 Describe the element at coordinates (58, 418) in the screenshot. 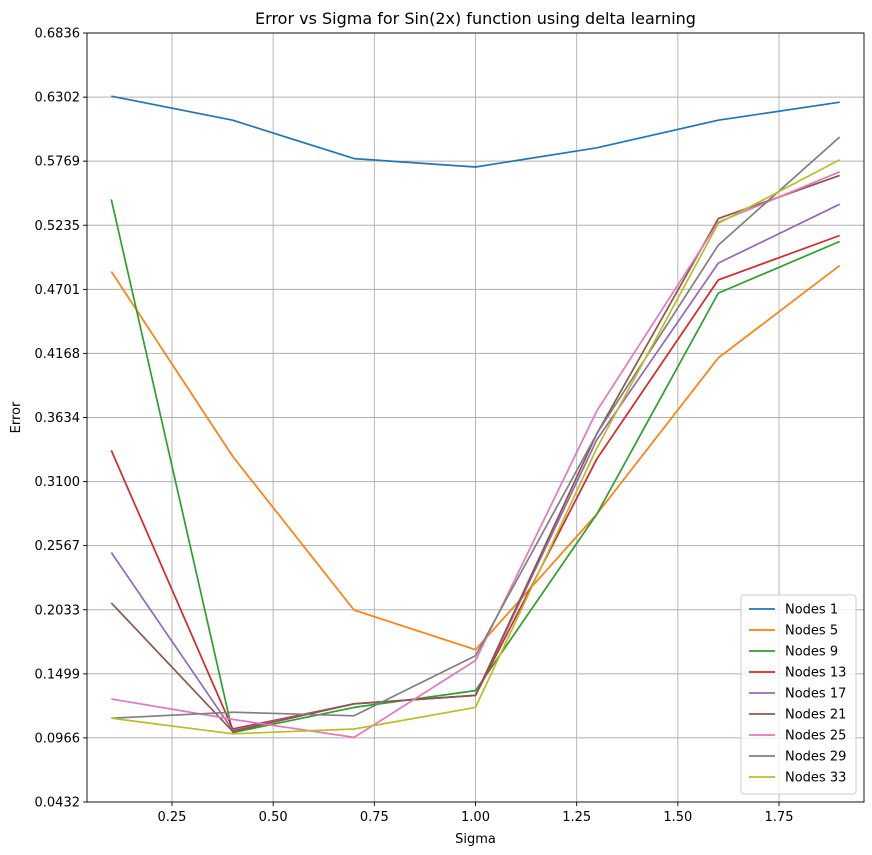

I see `y-tick-label: 0.3634` at that location.